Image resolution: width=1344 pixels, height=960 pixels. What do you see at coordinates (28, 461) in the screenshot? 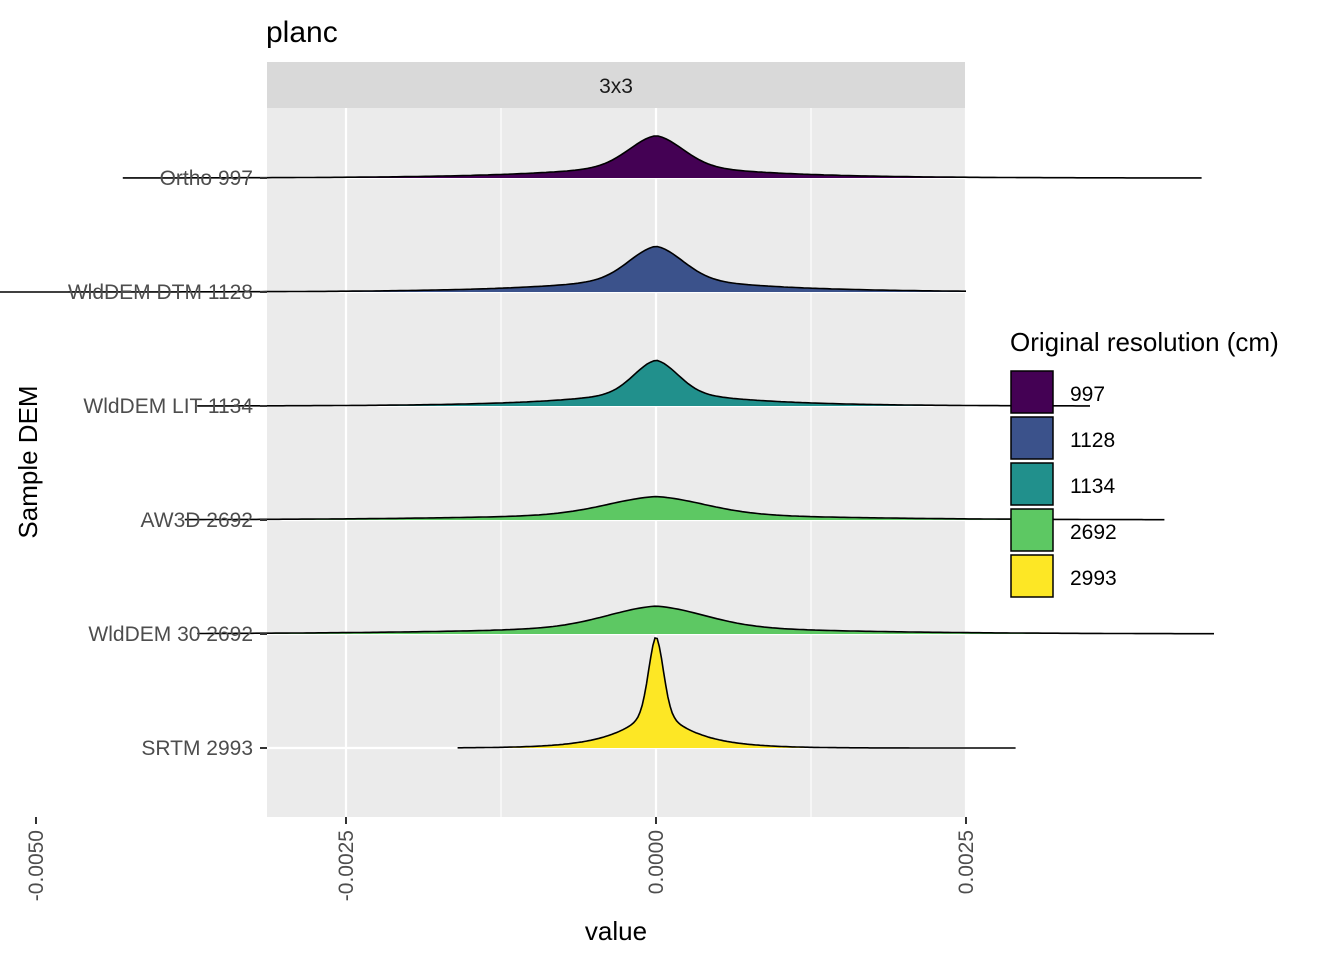
I see `y-axis-title: Sample DEM` at bounding box center [28, 461].